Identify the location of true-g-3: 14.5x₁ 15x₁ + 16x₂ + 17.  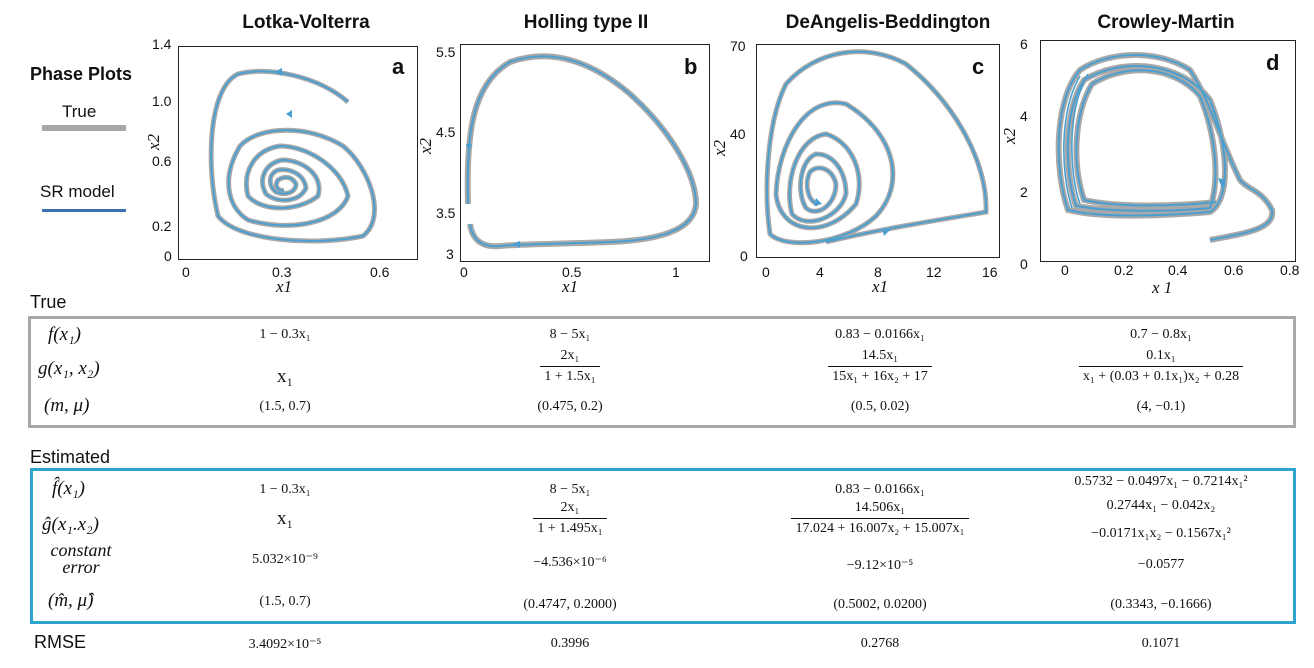
(880, 366).